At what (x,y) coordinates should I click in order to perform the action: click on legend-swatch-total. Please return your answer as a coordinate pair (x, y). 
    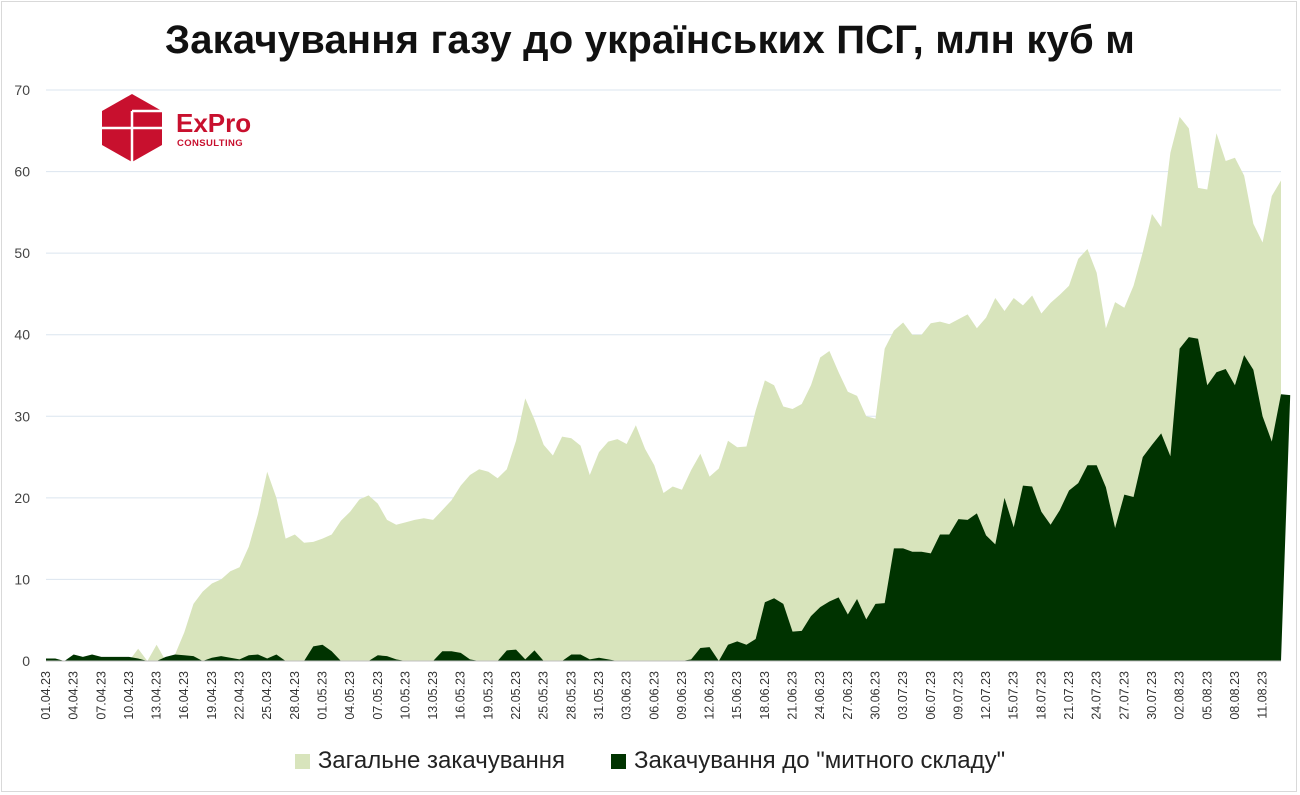
    Looking at the image, I should click on (302, 761).